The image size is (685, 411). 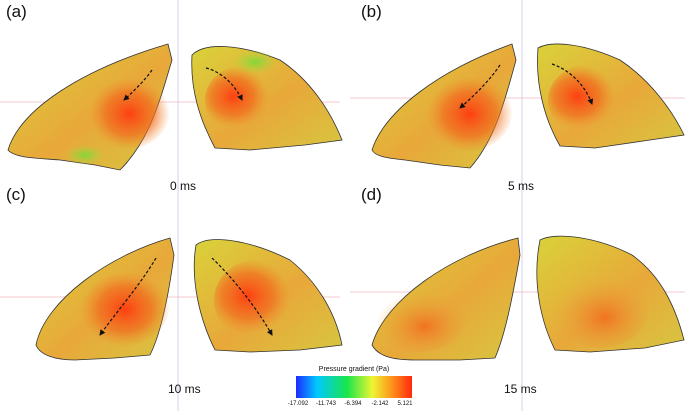 I want to click on colorbar-tick: -17.092, so click(x=298, y=404).